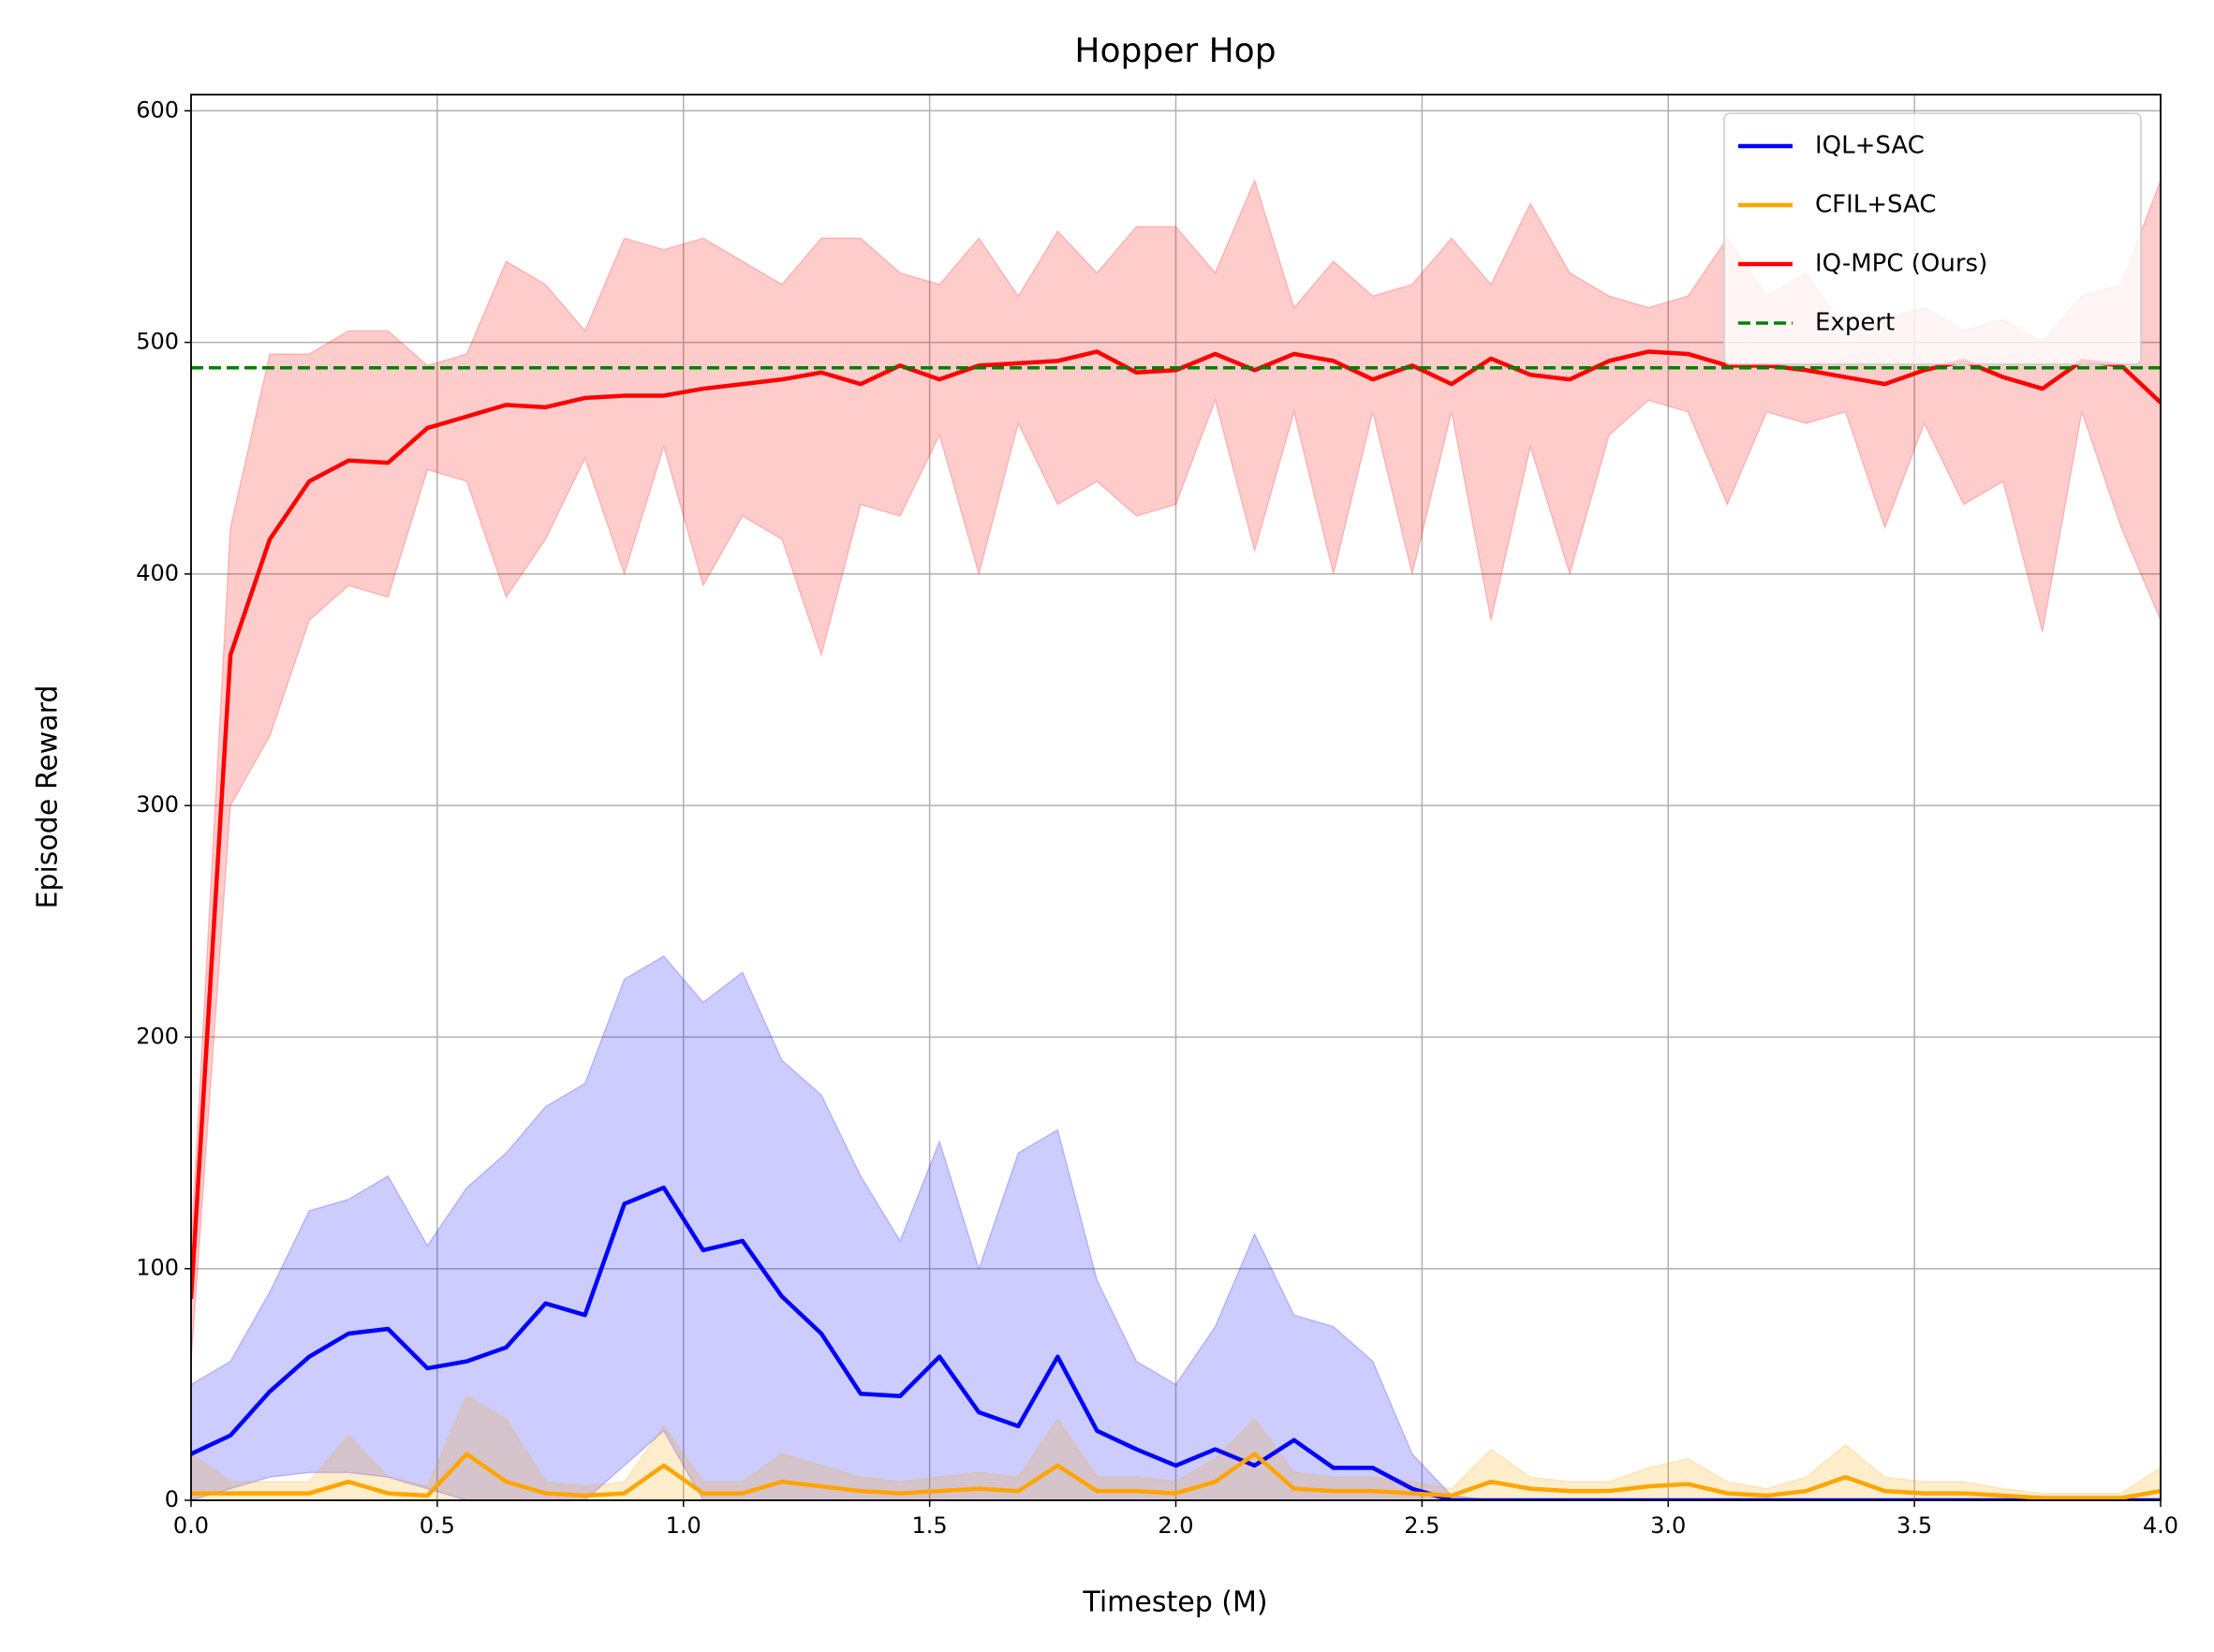  I want to click on x-tick-label: 1.5, so click(930, 1525).